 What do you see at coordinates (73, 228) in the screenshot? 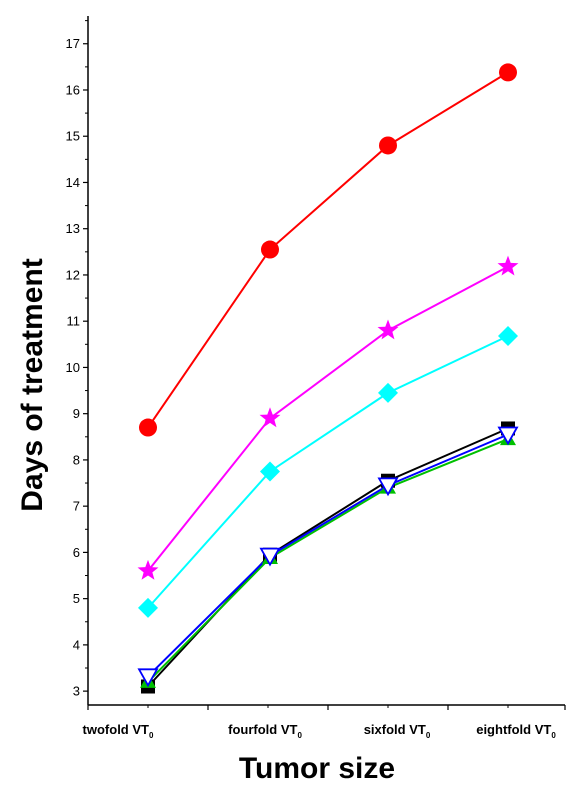
I see `y-tick-label: 13` at bounding box center [73, 228].